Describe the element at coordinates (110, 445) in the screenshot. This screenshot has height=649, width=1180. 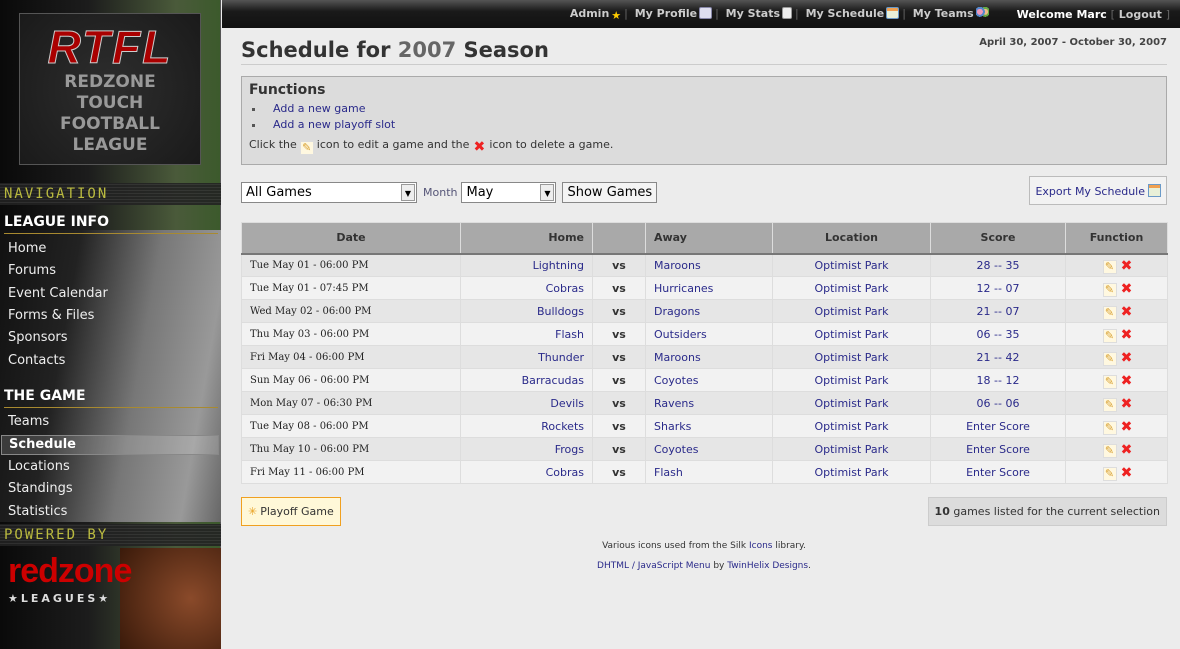
I see `sidebar-item-schedule: Schedule` at that location.